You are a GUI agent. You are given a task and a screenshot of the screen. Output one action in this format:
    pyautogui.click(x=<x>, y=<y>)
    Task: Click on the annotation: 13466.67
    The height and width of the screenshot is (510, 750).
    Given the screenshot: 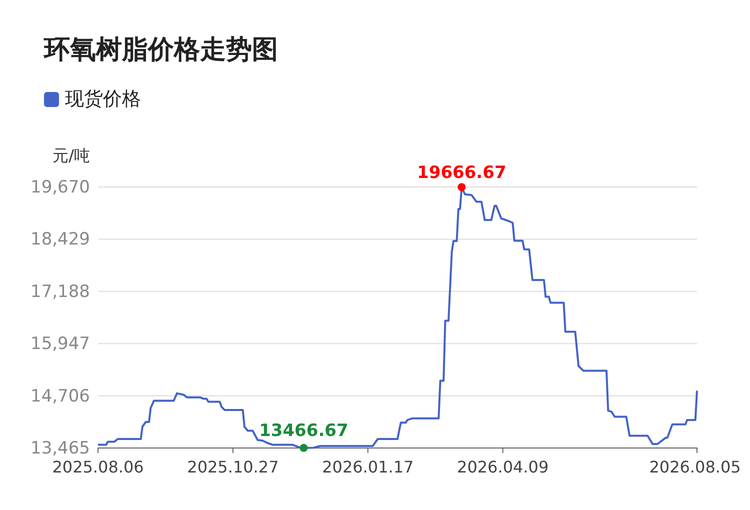 What is the action you would take?
    pyautogui.click(x=303, y=430)
    